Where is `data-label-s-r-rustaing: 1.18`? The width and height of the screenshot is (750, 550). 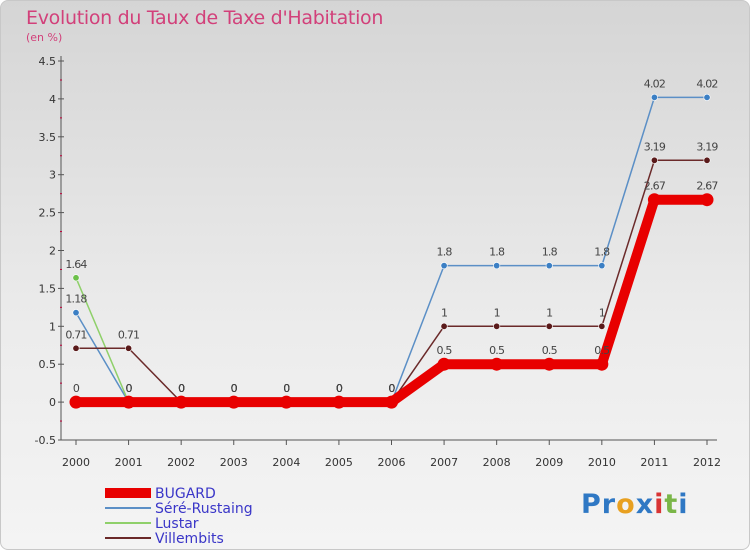
data-label-s-r-rustaing: 1.18 is located at coordinates (76, 299).